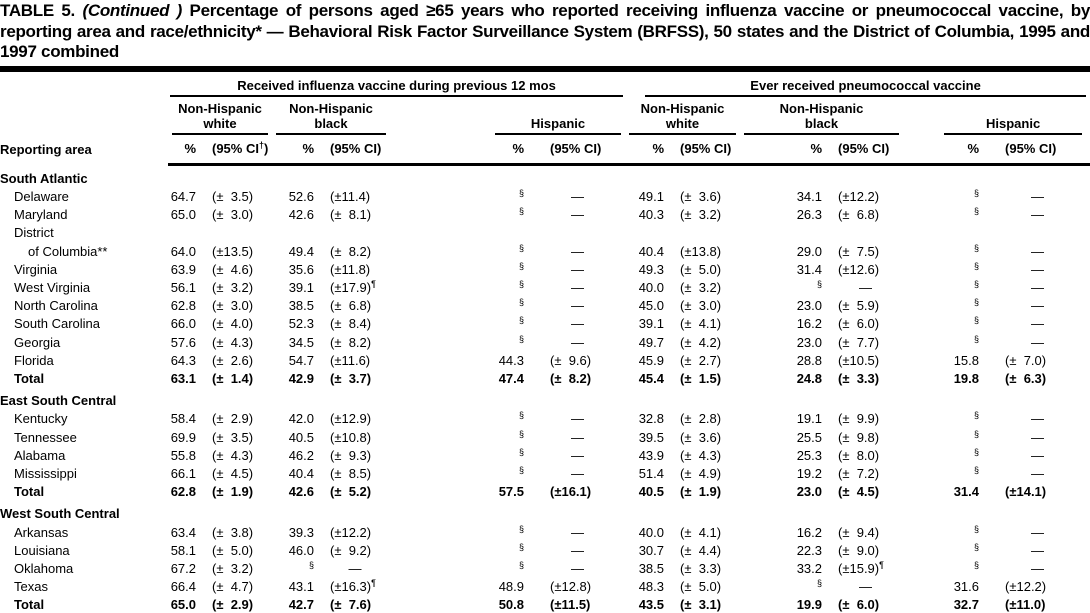  Describe the element at coordinates (40, 455) in the screenshot. I see `row-label: Alabama` at that location.